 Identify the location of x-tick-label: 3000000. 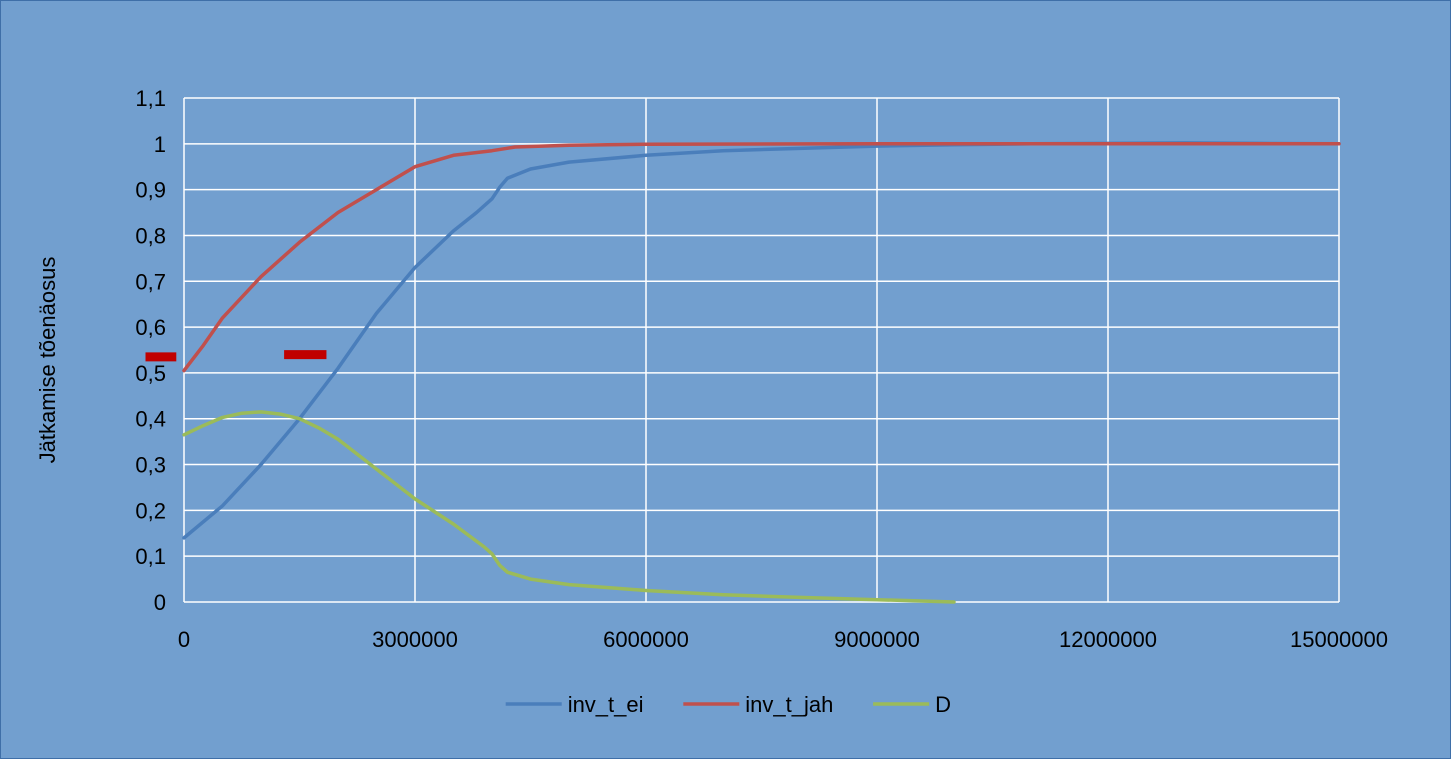
(415, 639).